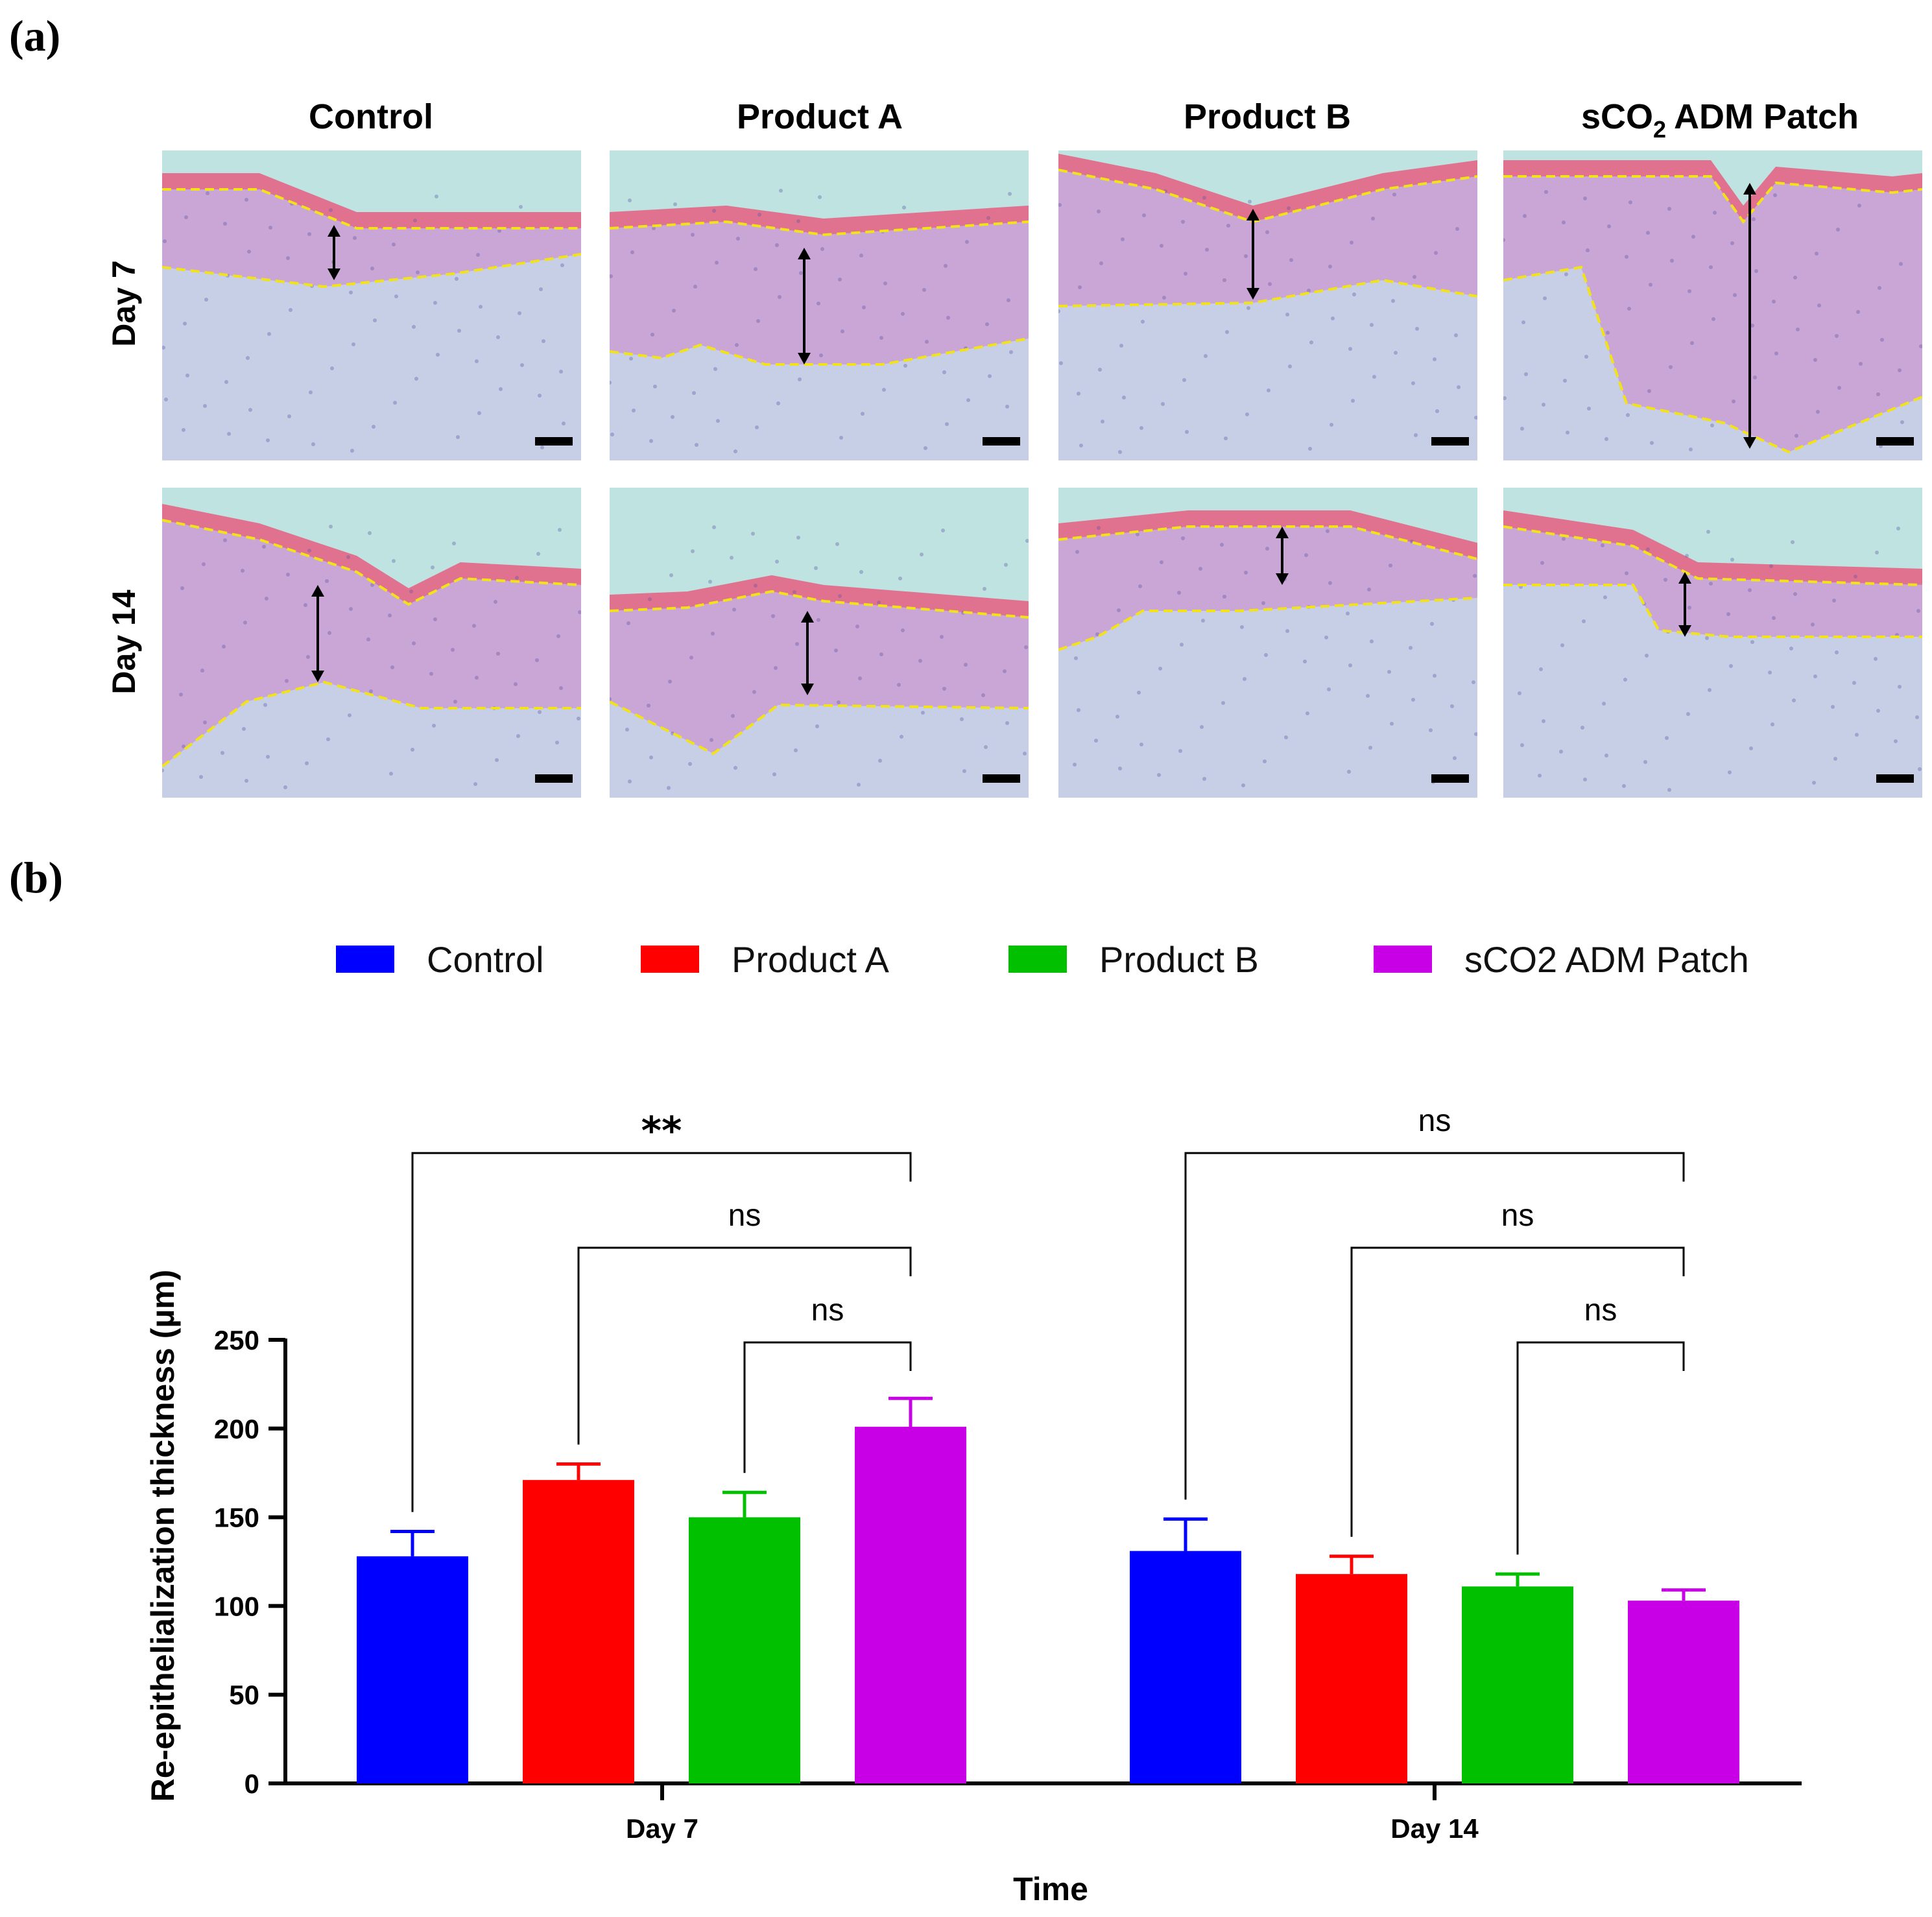 The width and height of the screenshot is (1932, 1917). I want to click on scale-bar, so click(1001, 441).